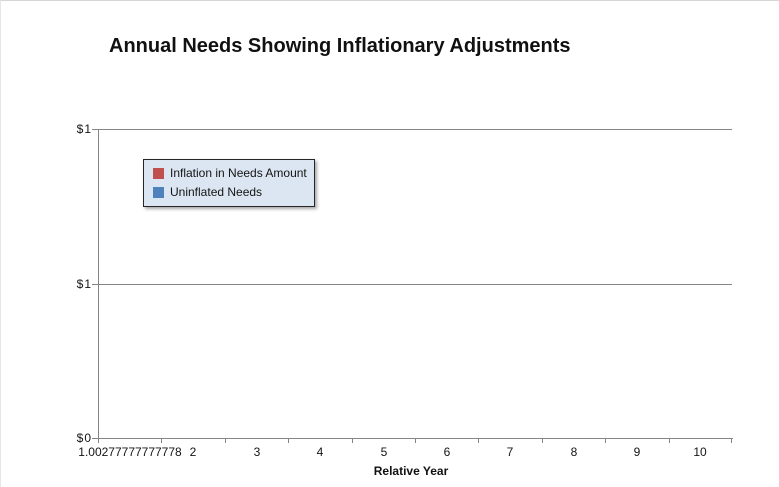 The image size is (779, 487). I want to click on x-axis-label-6: 6, so click(447, 452).